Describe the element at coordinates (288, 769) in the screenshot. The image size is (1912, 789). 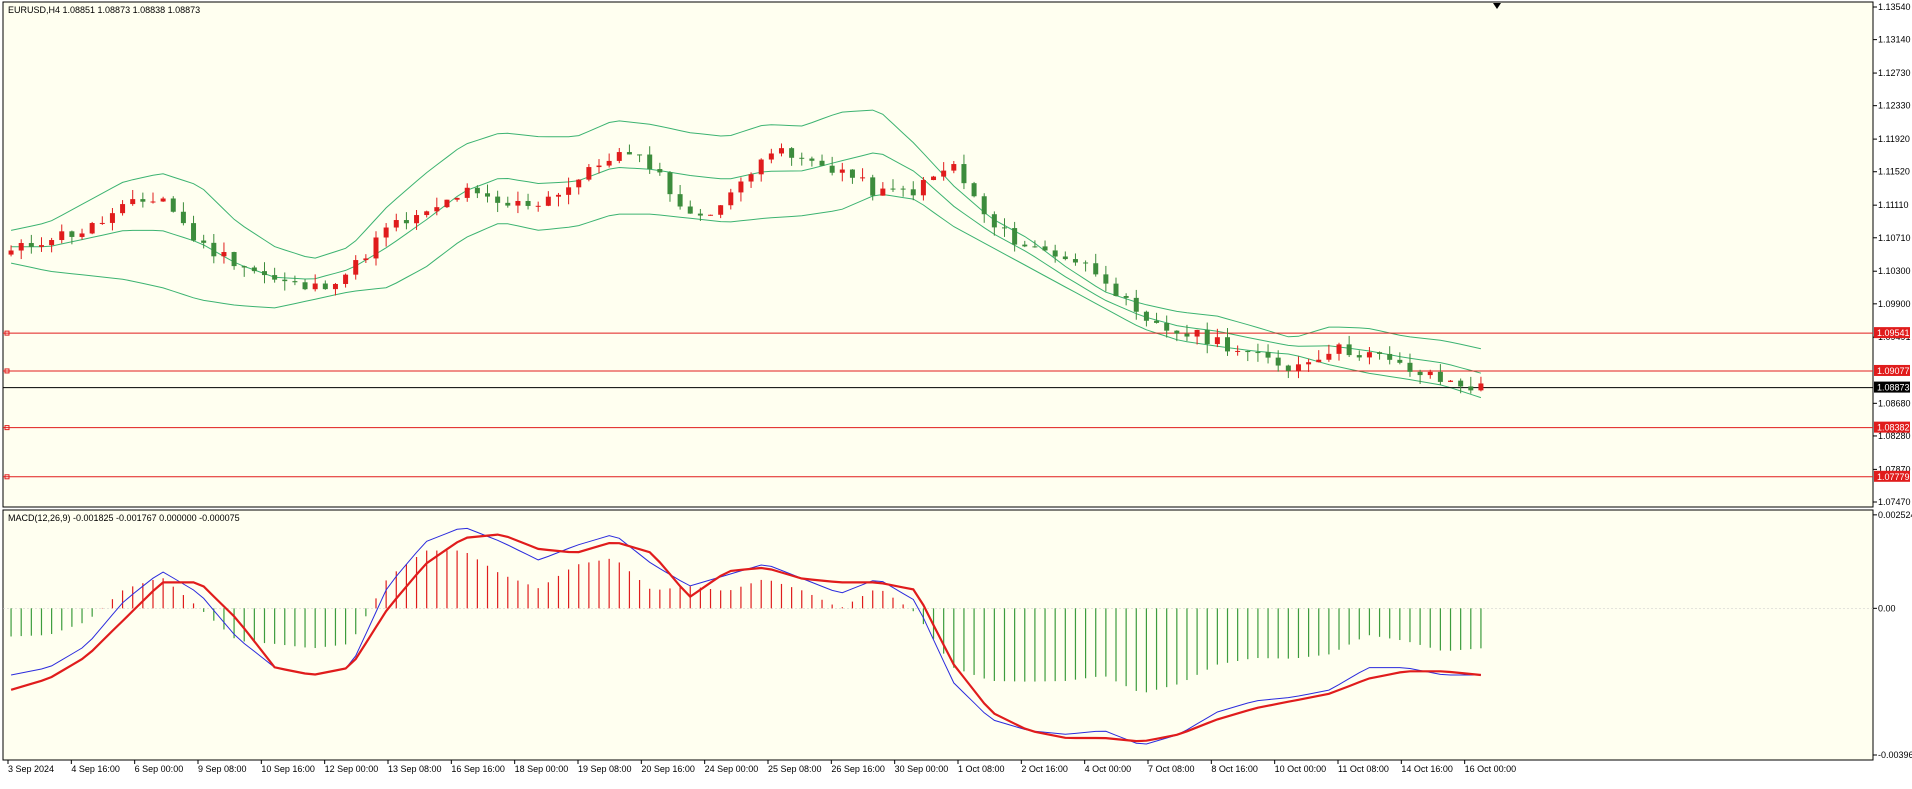
I see `time-tick-label: 10 Sep 16:00` at that location.